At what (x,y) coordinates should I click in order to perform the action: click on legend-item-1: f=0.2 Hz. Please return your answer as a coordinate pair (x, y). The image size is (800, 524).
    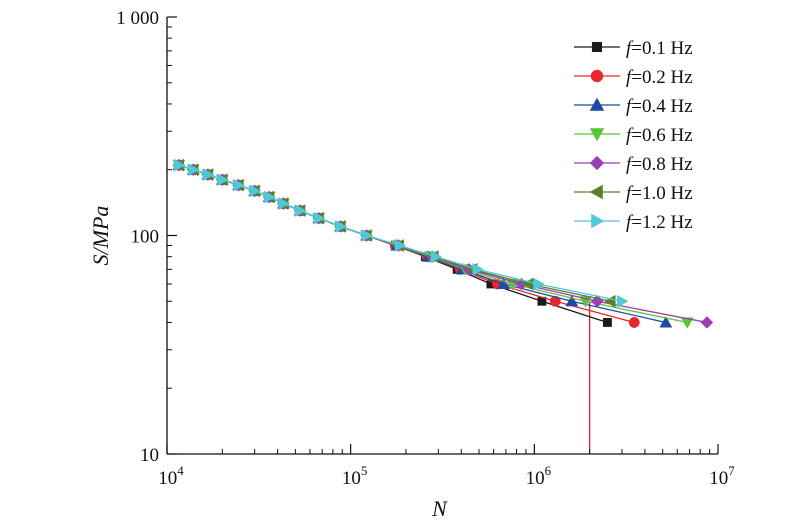
    Looking at the image, I should click on (633, 77).